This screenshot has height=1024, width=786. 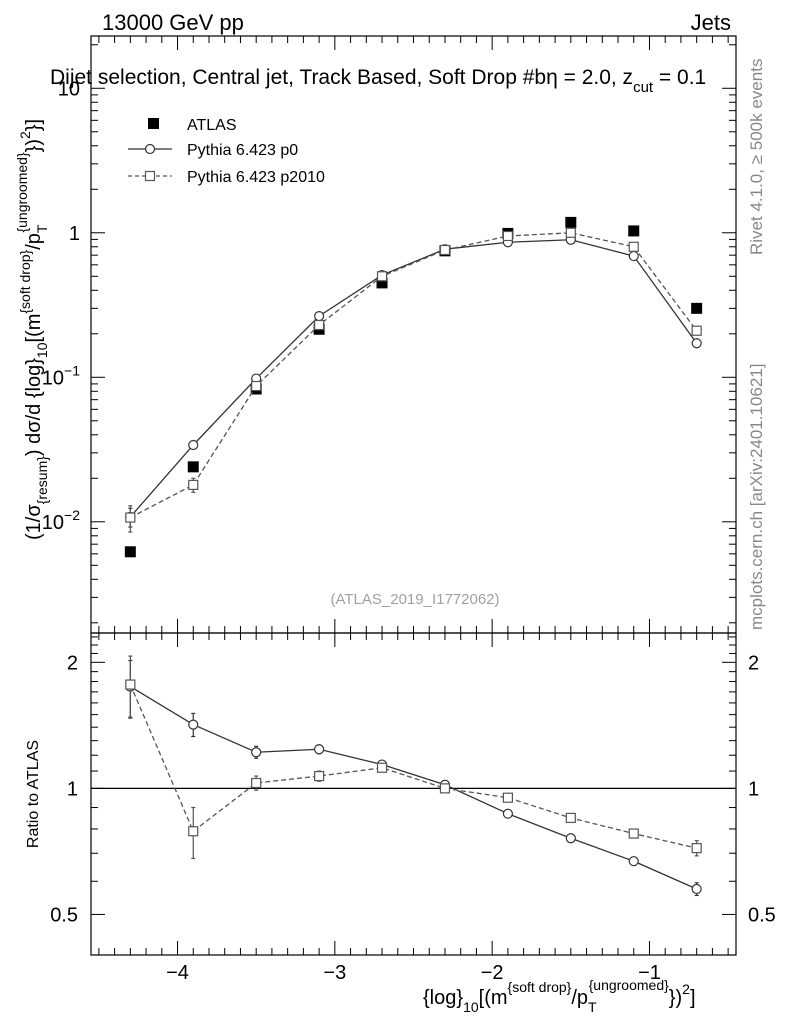 What do you see at coordinates (756, 497) in the screenshot?
I see `mcplots-label: mcplots.cern.ch [arXiv:2401.10621]` at bounding box center [756, 497].